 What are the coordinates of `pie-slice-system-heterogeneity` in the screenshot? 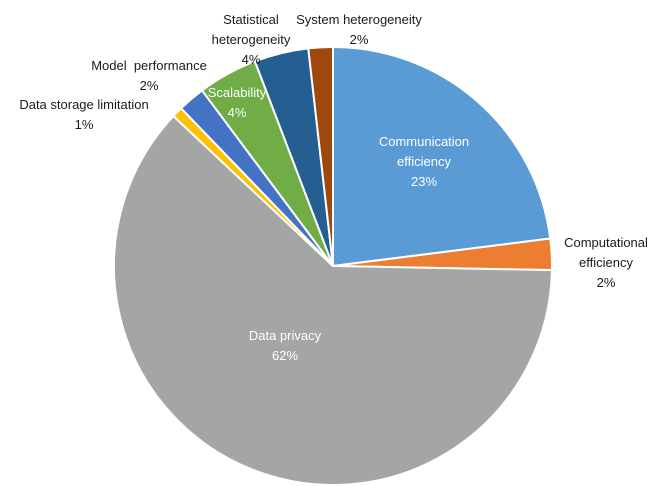 It's located at (320, 156).